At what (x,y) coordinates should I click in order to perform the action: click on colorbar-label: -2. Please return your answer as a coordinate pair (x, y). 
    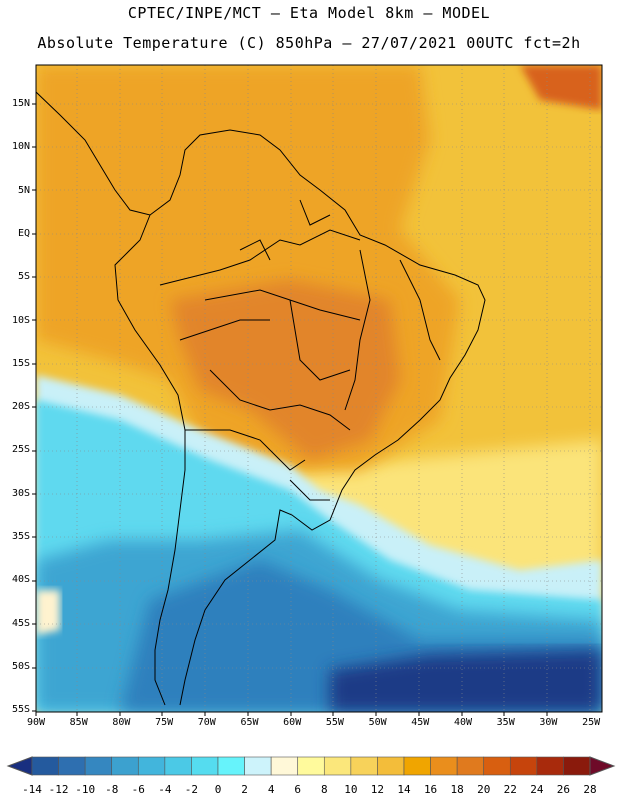
    Looking at the image, I should click on (191, 789).